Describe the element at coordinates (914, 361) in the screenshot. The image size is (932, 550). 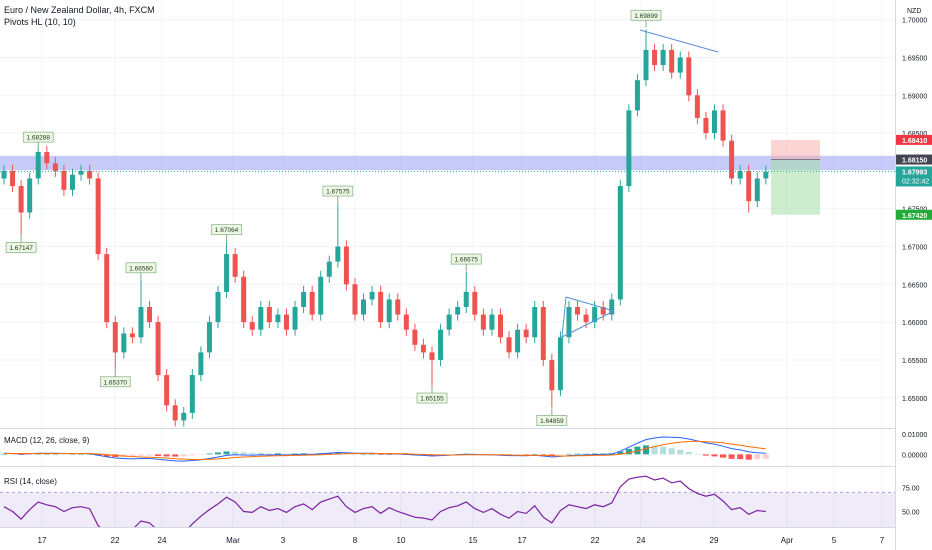
I see `price-tick-label: 1.65500` at that location.